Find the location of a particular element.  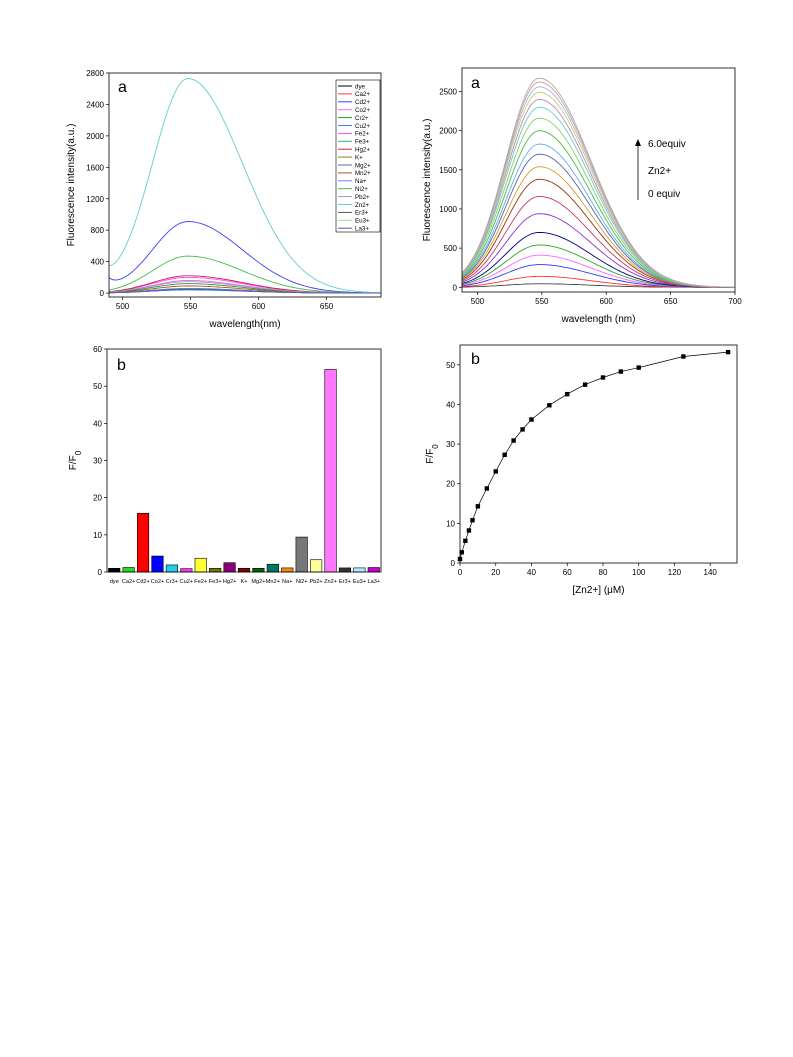

legend-box is located at coordinates (358, 156).